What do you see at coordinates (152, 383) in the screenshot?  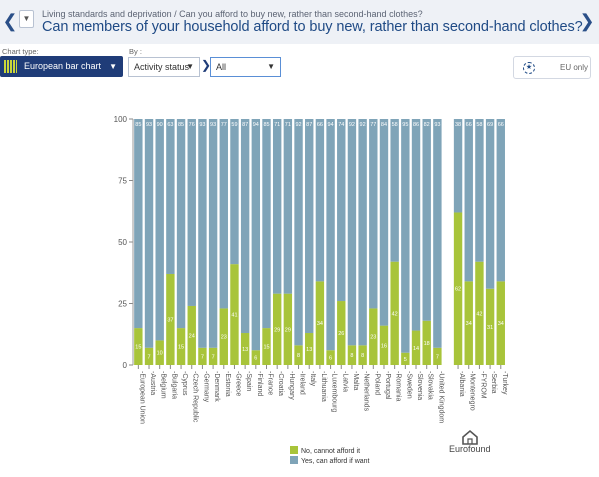 I see `x-tick-label: -Austria` at bounding box center [152, 383].